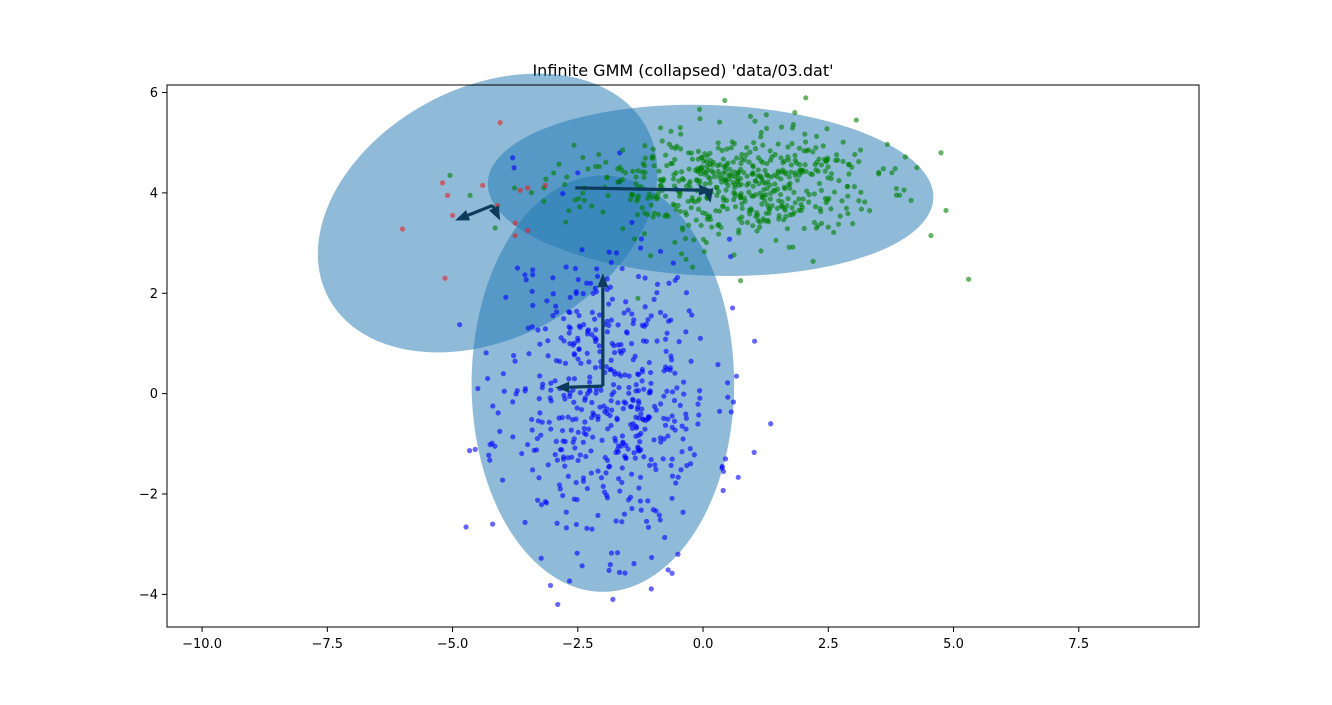  I want to click on x-tick-label: 5.0, so click(953, 644).